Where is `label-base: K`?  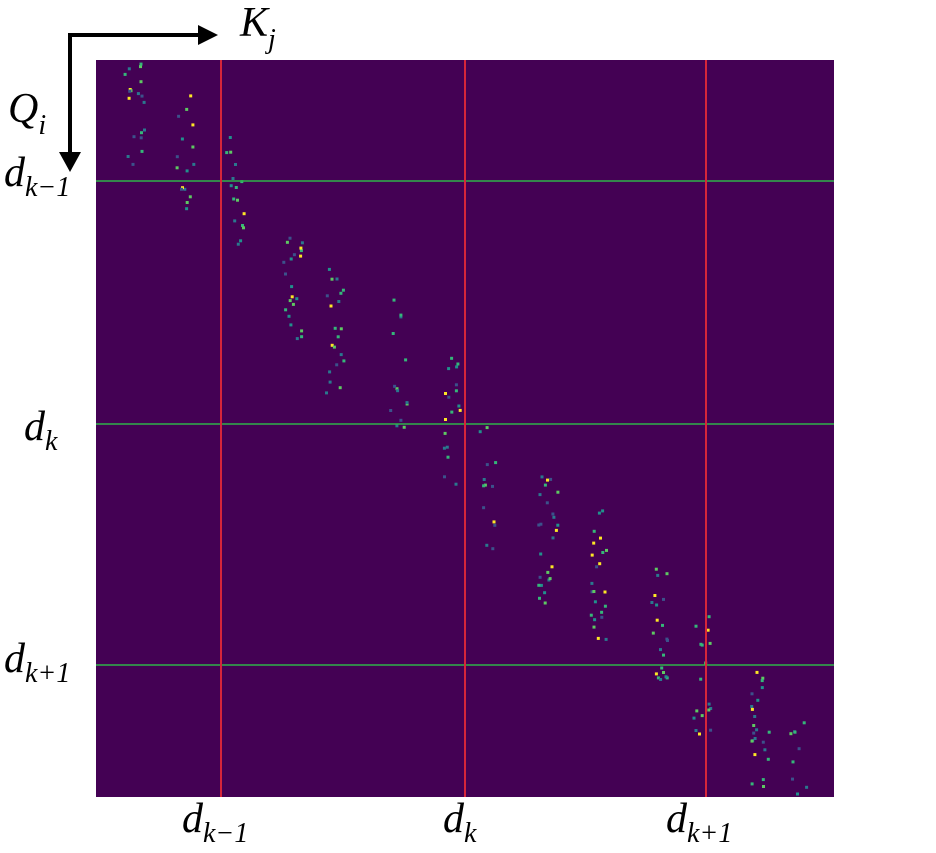 label-base: K is located at coordinates (254, 23).